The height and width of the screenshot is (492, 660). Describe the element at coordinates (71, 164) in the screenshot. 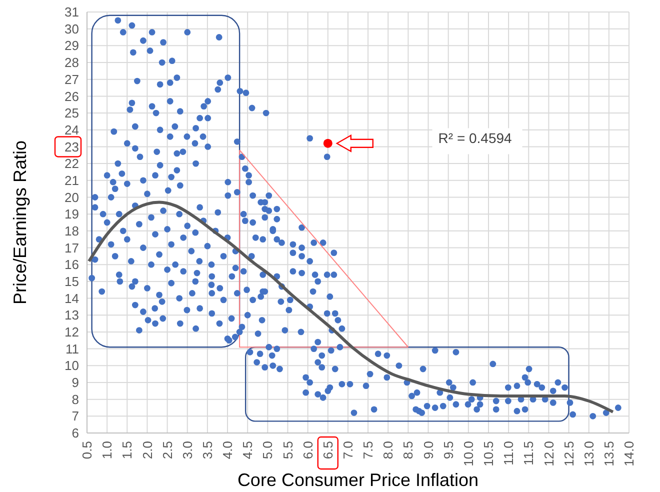

I see `y-tick-label: 22` at that location.